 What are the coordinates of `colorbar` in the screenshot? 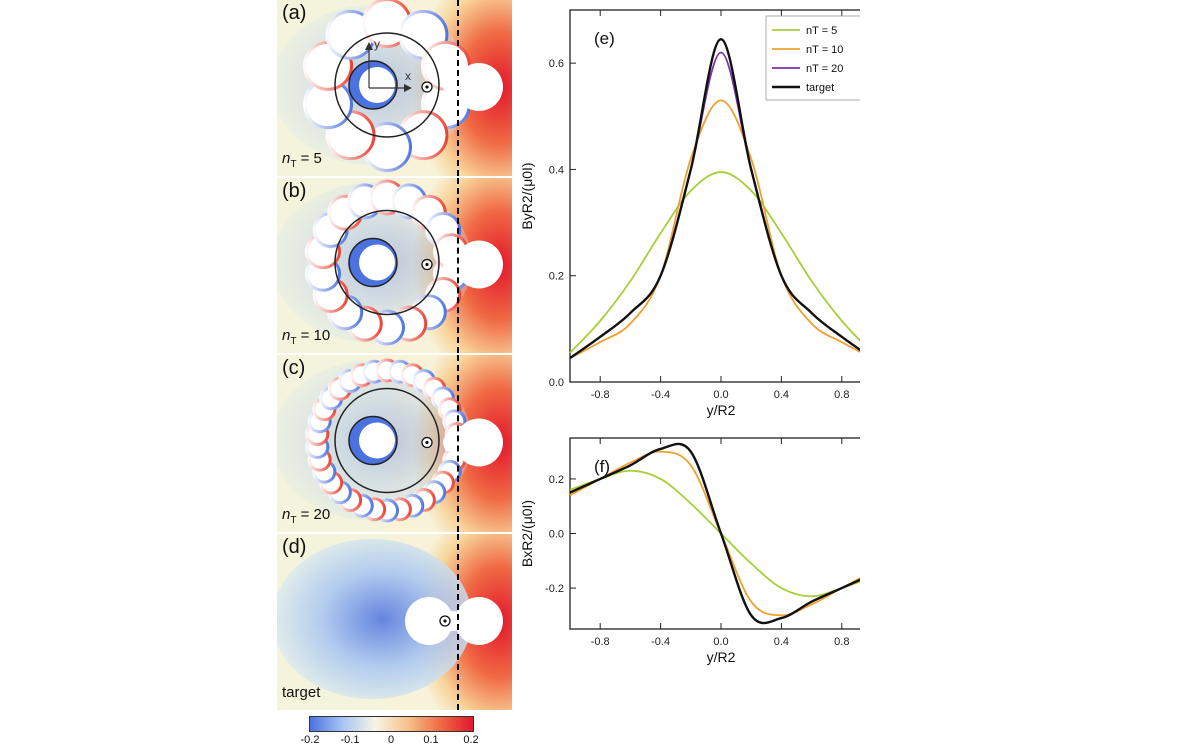 It's located at (391, 724).